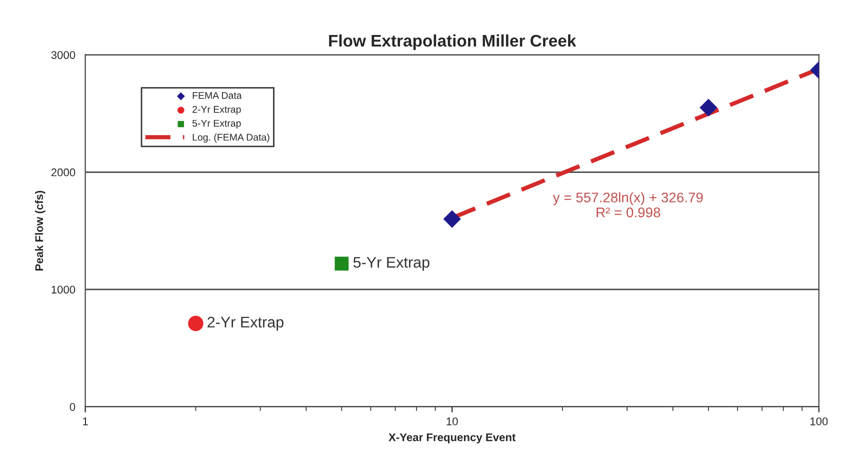 This screenshot has width=853, height=457. I want to click on annotation: 5-Yr Extrap, so click(391, 264).